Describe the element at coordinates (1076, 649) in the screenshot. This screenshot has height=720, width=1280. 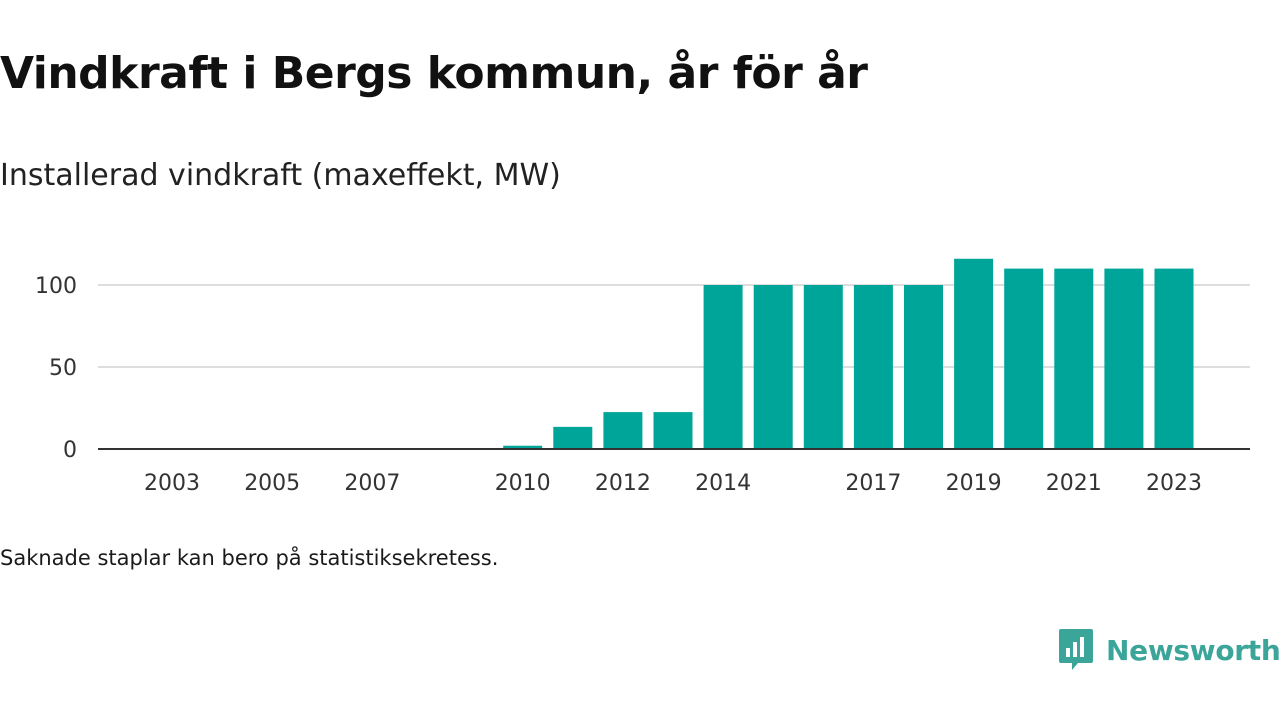
I see `chart-bubble-icon` at that location.